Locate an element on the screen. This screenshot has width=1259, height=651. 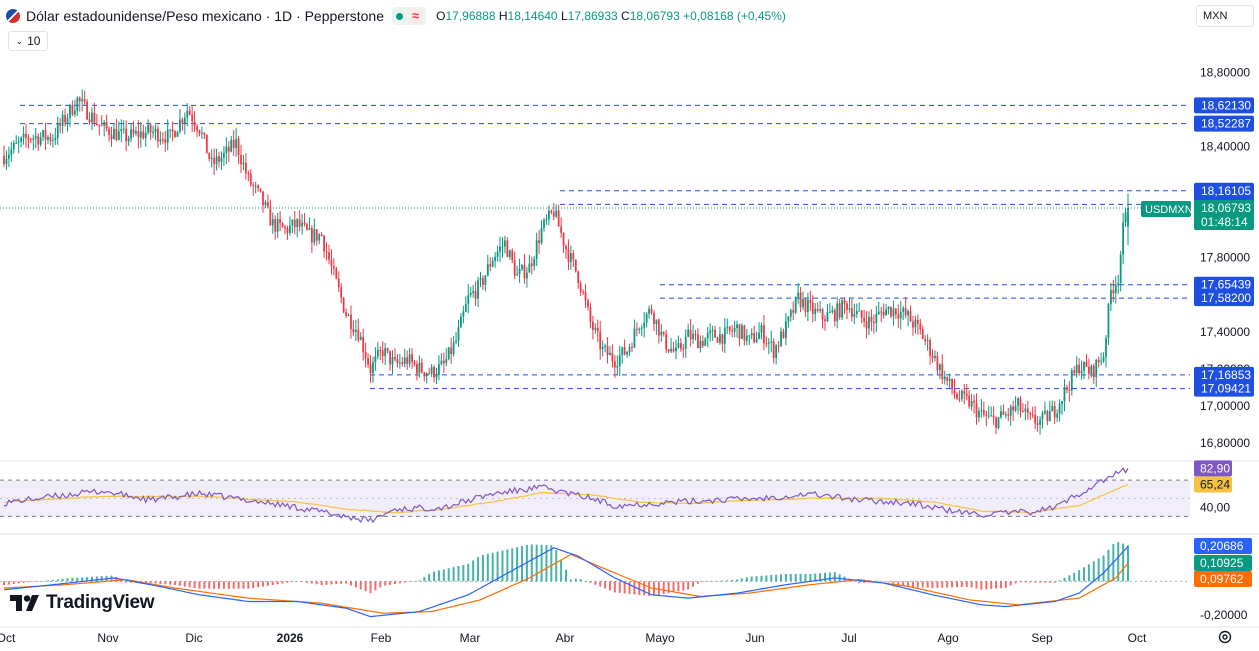
chevron-down-icon: ⌄ is located at coordinates (19, 40).